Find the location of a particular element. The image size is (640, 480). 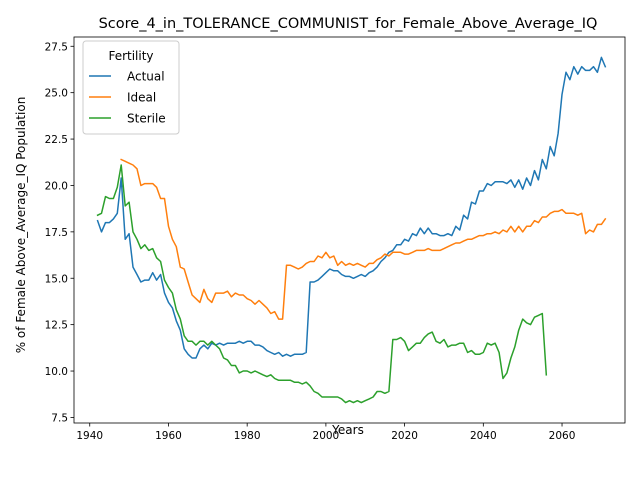

legend: Fertility Actual Ideal Sterile is located at coordinates (131, 87).